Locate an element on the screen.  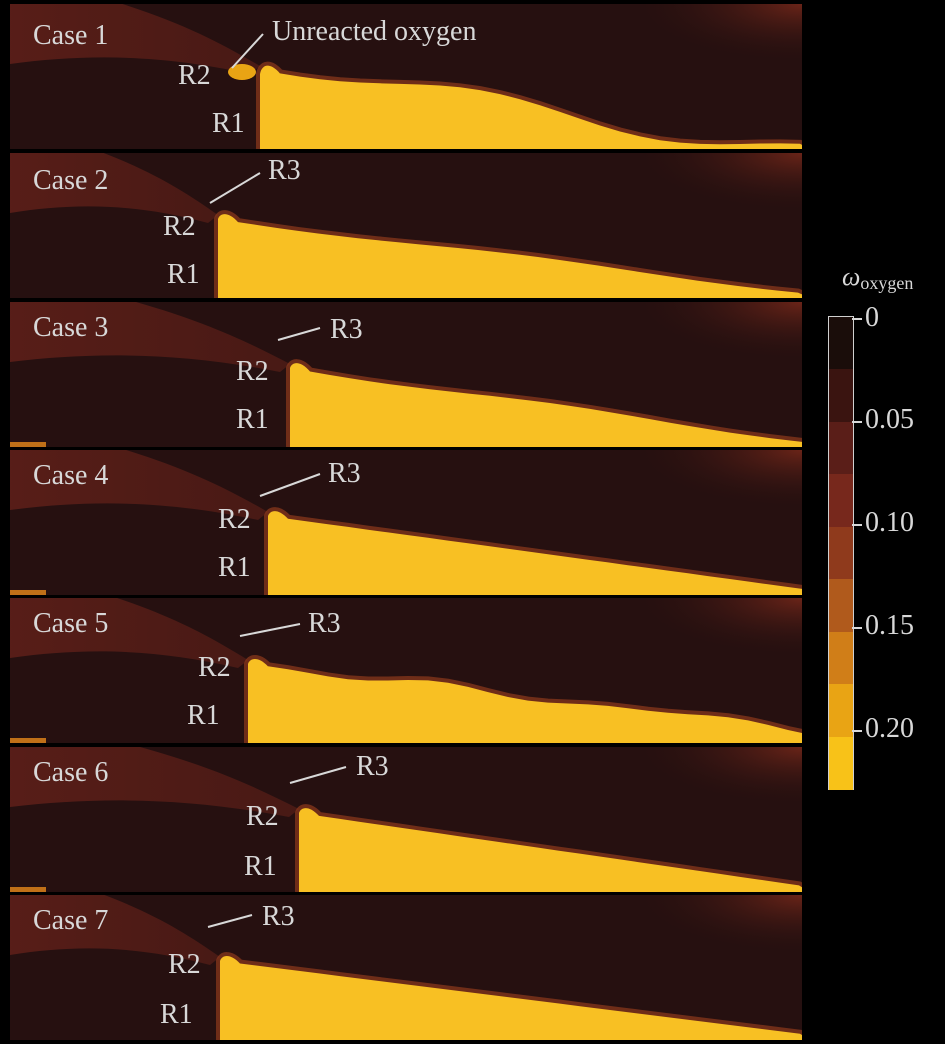
contour-panel-case-2: Case 2 R2 R1 R3 is located at coordinates (406, 225).